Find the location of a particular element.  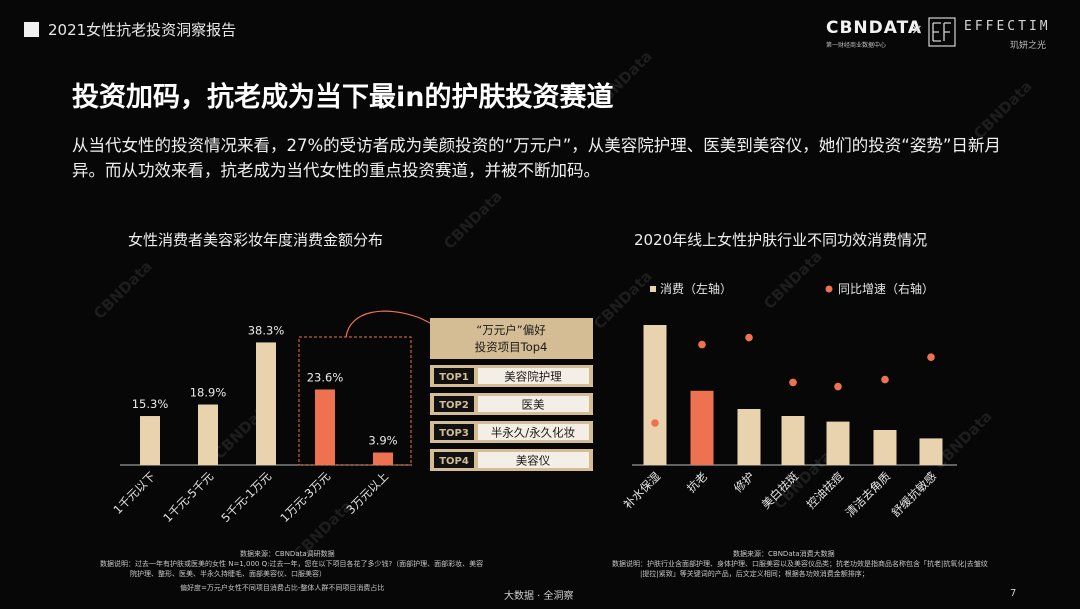

effectim-mark-icon is located at coordinates (942, 32).